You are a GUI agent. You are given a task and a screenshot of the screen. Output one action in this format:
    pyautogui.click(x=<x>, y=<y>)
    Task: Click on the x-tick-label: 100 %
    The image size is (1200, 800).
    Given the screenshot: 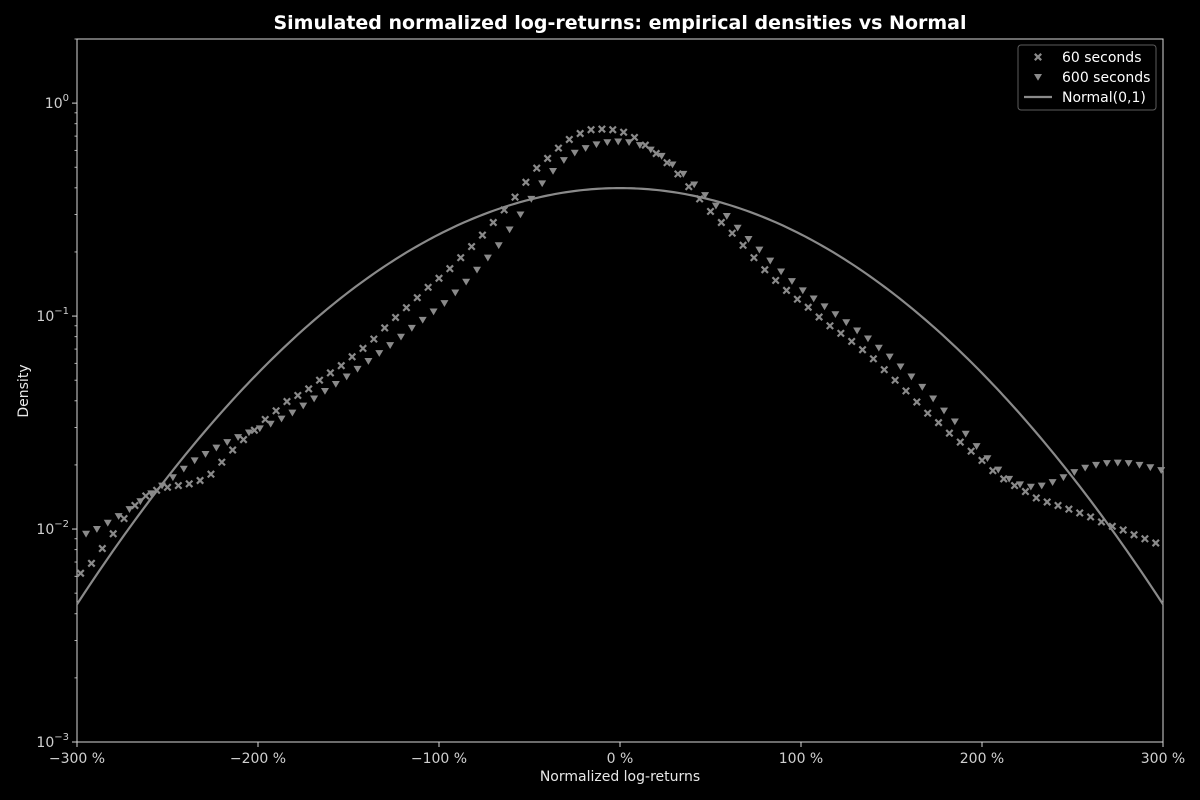 What is the action you would take?
    pyautogui.click(x=801, y=759)
    